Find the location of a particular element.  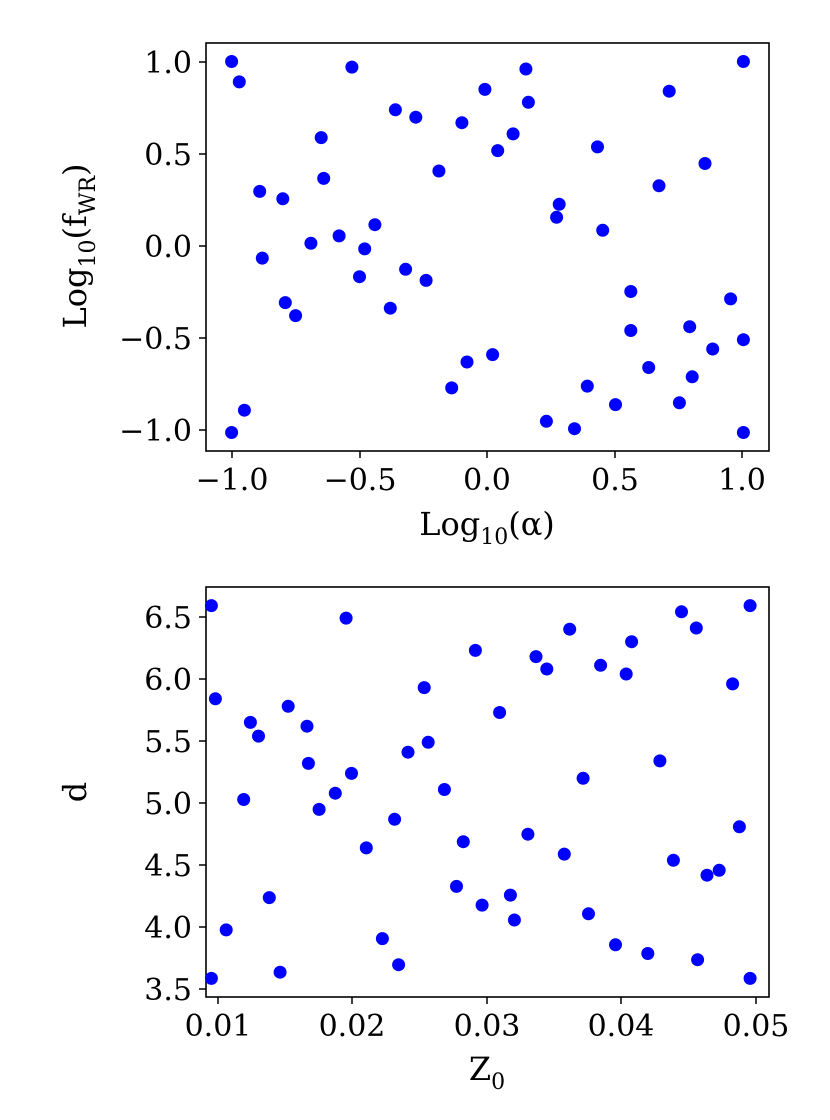

y-tick-label: 4.0 is located at coordinates (168, 928).